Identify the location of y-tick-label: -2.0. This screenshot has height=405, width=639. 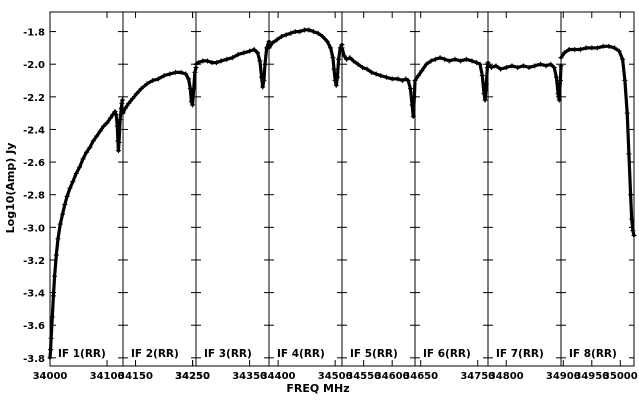
(34, 65).